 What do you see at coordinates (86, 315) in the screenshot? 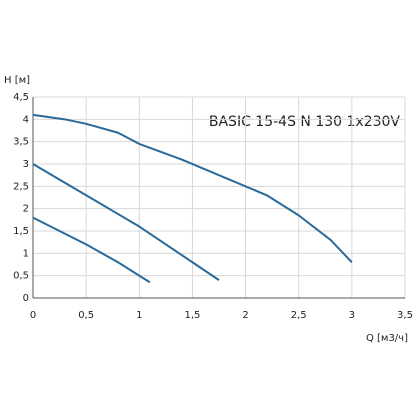
I see `x-tick-label: 0,5` at bounding box center [86, 315].